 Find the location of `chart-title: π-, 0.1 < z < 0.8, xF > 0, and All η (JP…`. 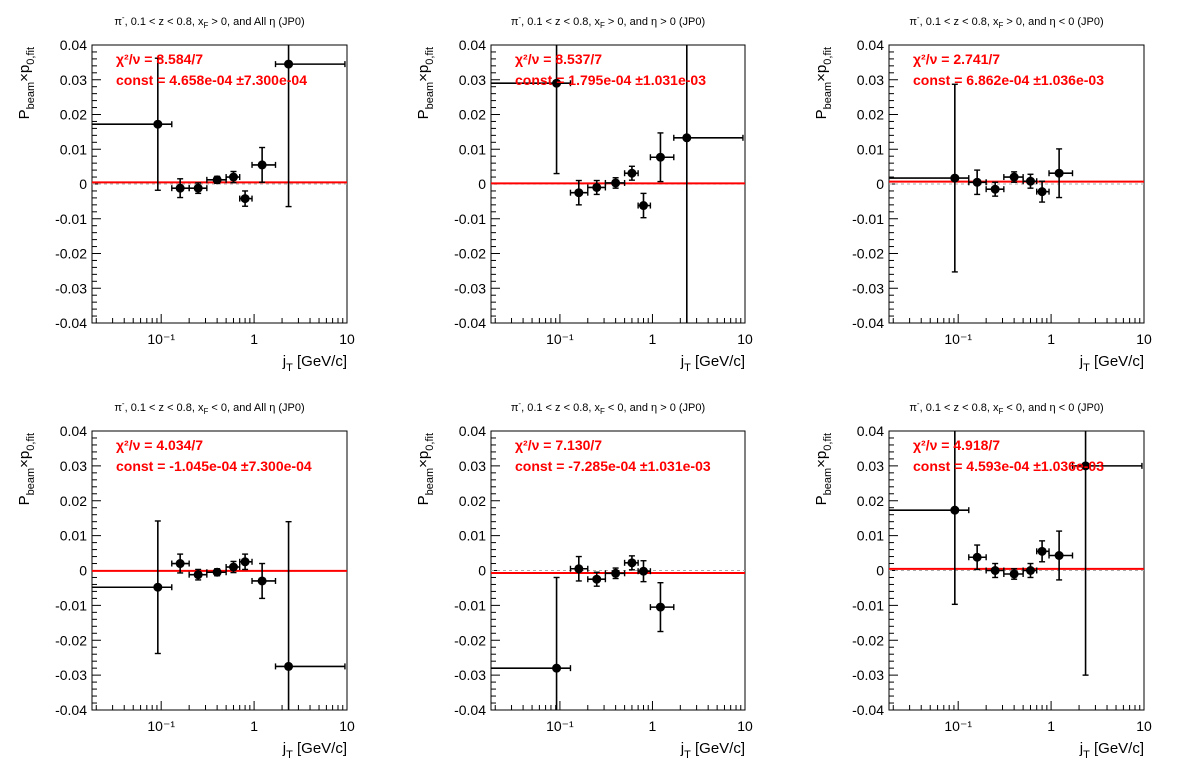

chart-title: π-, 0.1 < z < 0.8, xF > 0, and All η (JP… is located at coordinates (209, 21).